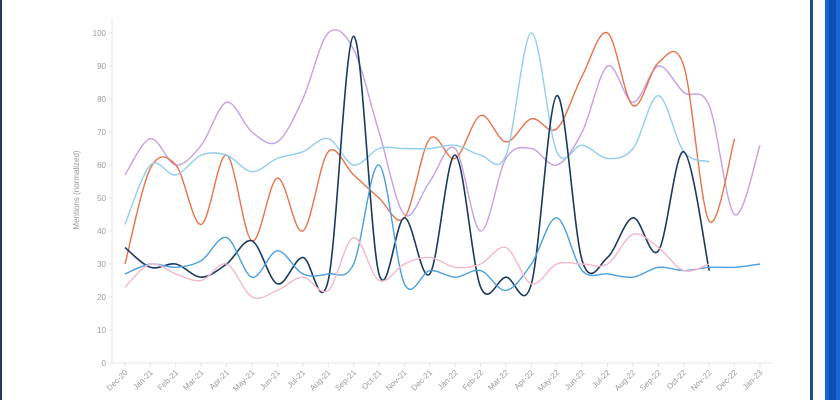  What do you see at coordinates (76, 189) in the screenshot?
I see `y-axis-label: Mentions (normalized)` at bounding box center [76, 189].